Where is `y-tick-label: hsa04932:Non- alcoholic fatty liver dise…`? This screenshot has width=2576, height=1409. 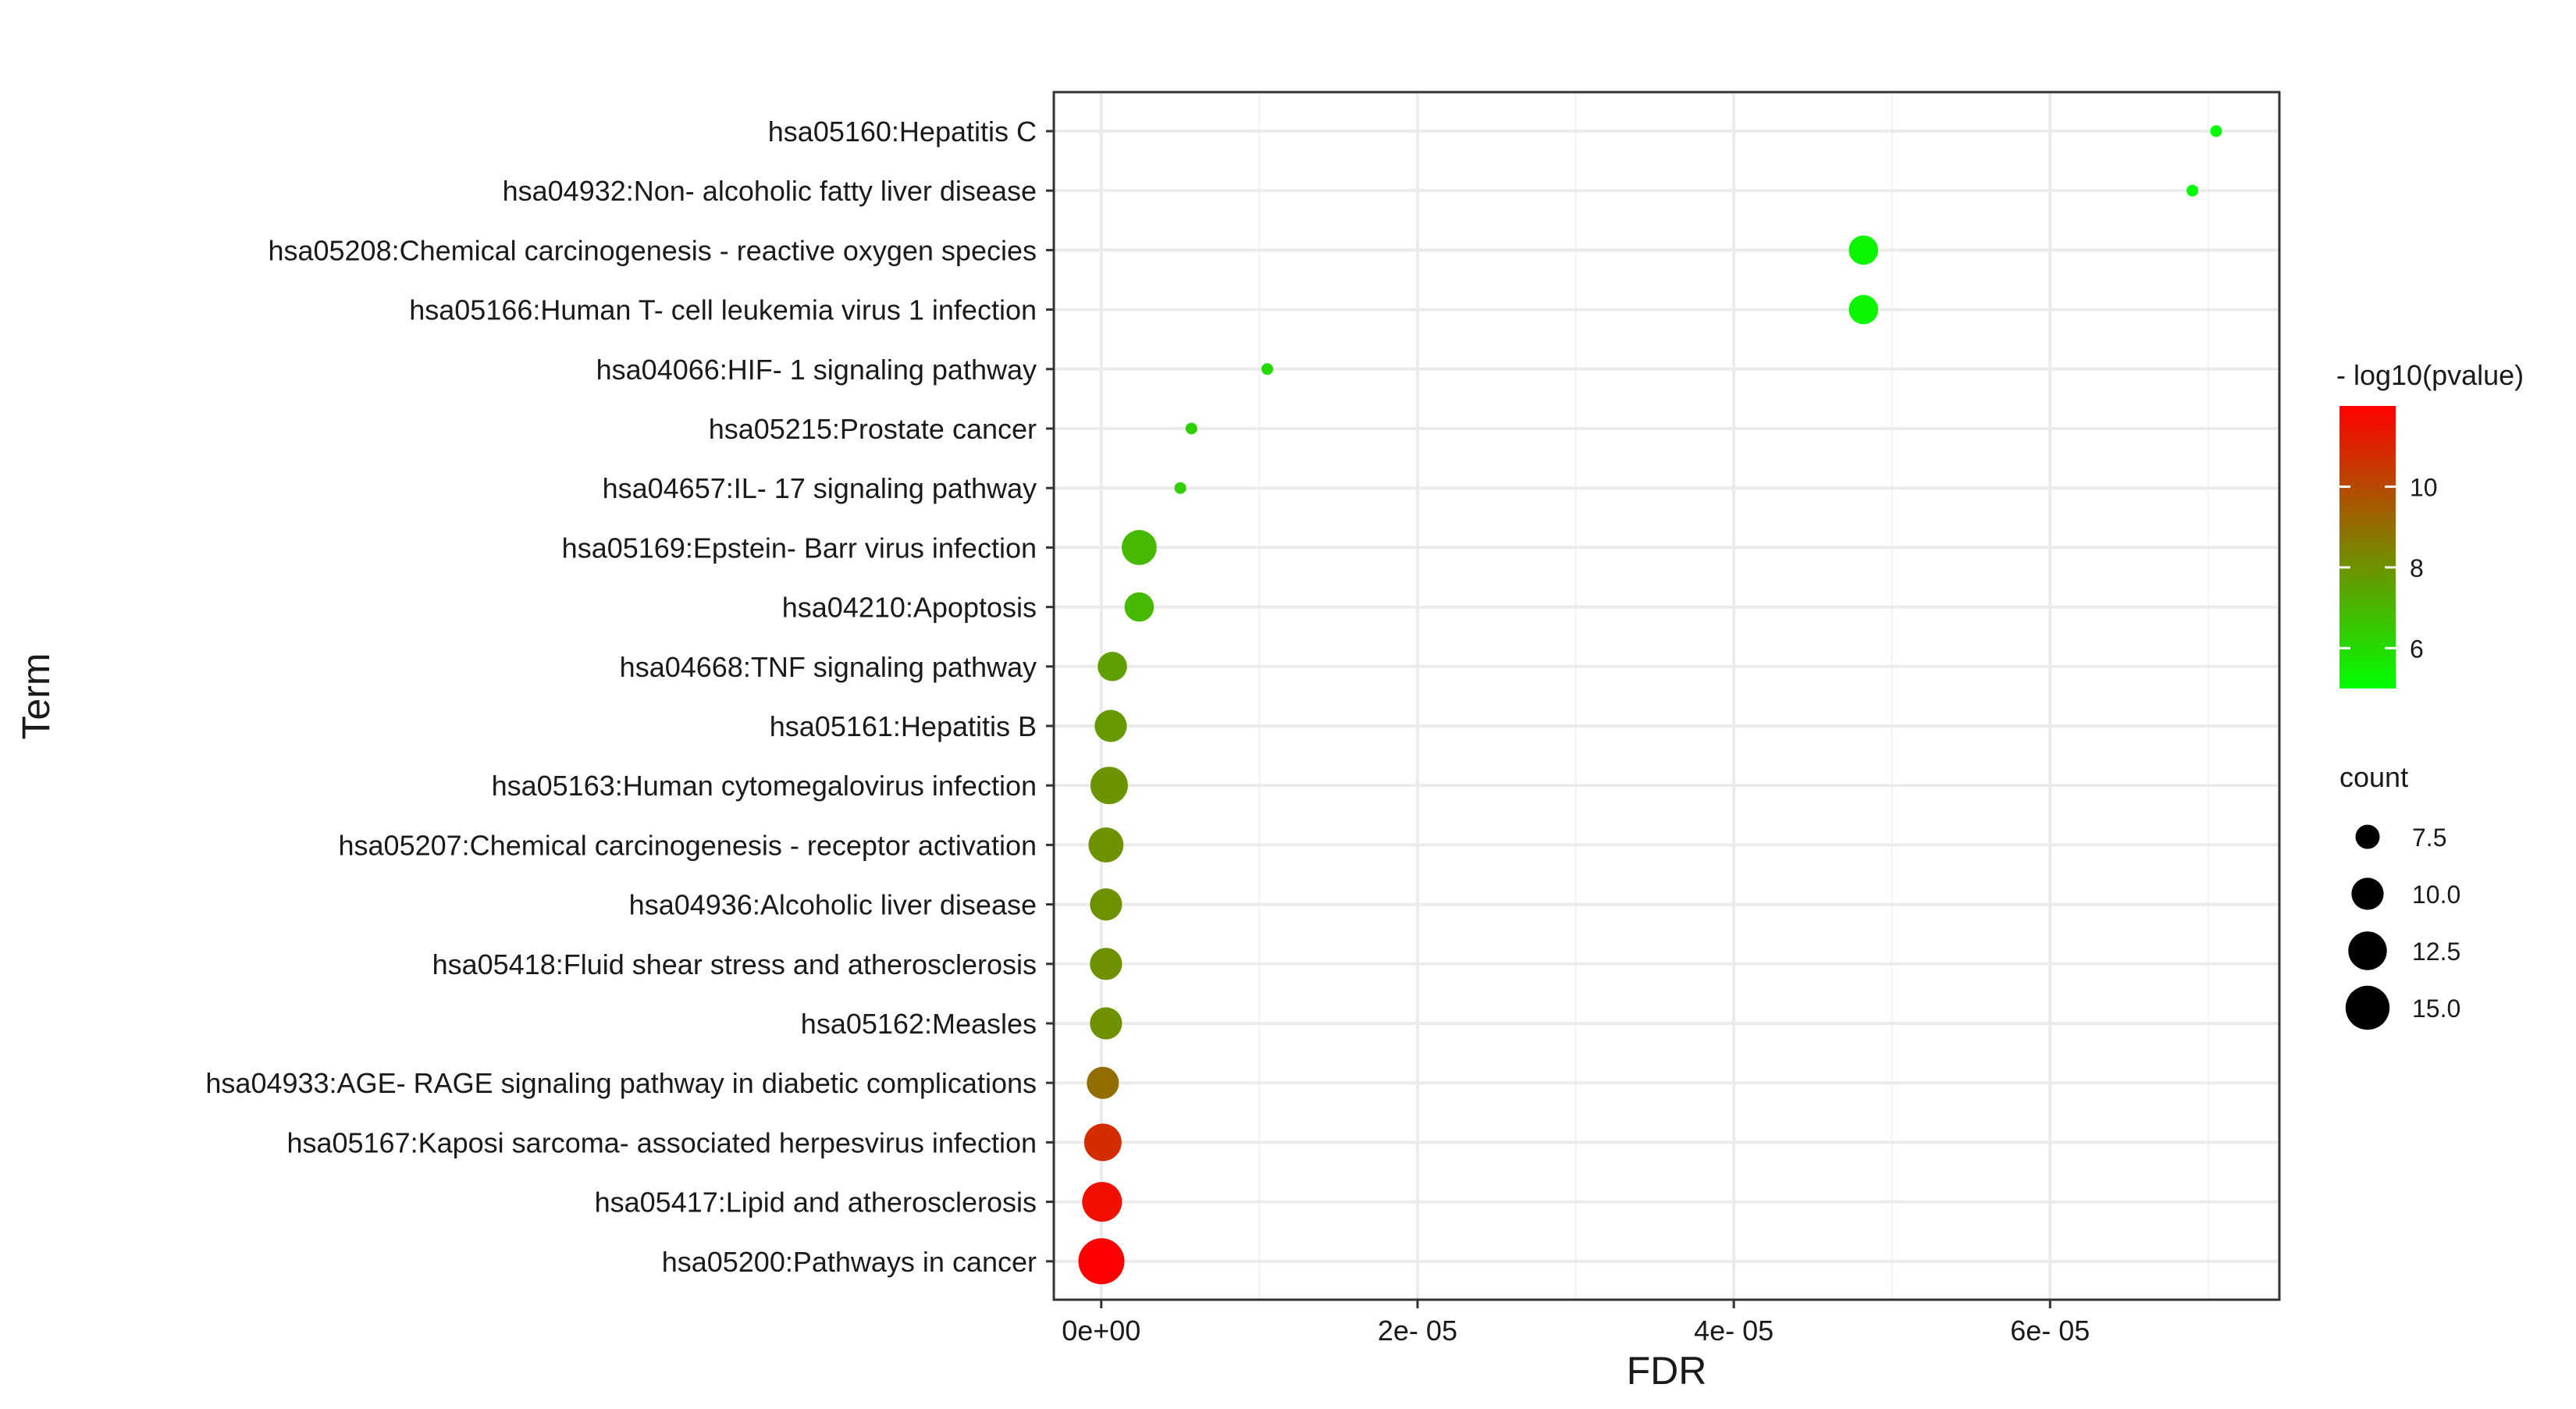 y-tick-label: hsa04932:Non- alcoholic fatty liver dise… is located at coordinates (770, 191).